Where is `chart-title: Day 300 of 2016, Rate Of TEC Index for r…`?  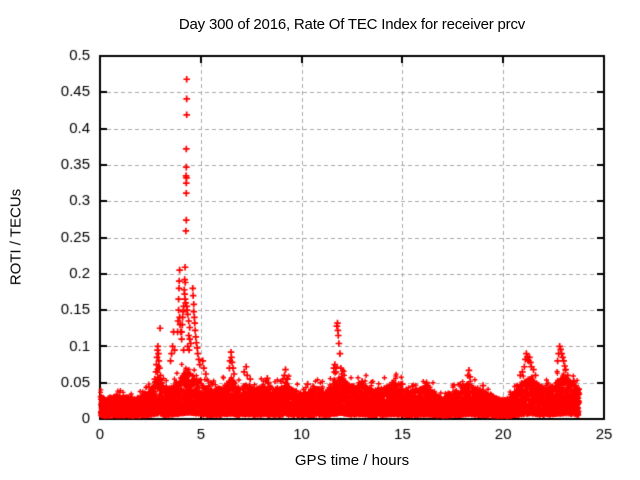 chart-title: Day 300 of 2016, Rate Of TEC Index for r… is located at coordinates (352, 24).